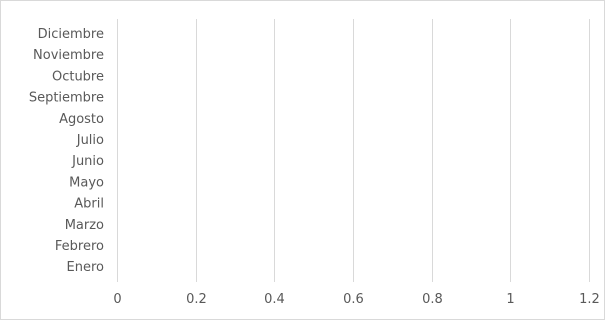 This screenshot has width=607, height=322. What do you see at coordinates (81, 119) in the screenshot?
I see `category-label: Agosto` at bounding box center [81, 119].